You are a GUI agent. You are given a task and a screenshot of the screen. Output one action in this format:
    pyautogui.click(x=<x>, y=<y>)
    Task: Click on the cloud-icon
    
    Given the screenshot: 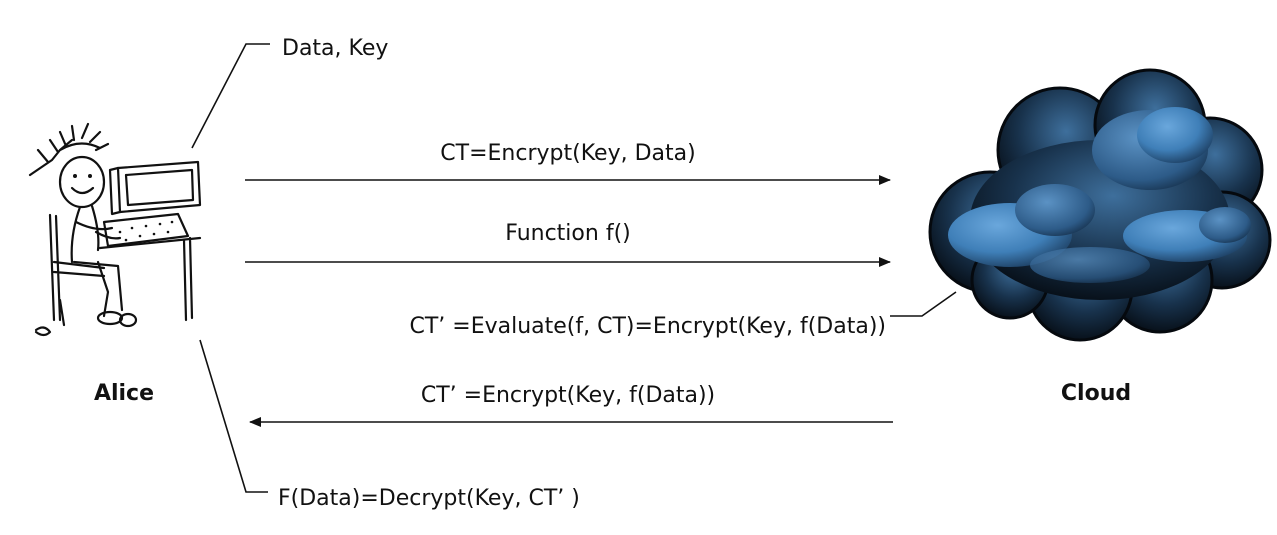 What is the action you would take?
    pyautogui.click(x=1100, y=205)
    